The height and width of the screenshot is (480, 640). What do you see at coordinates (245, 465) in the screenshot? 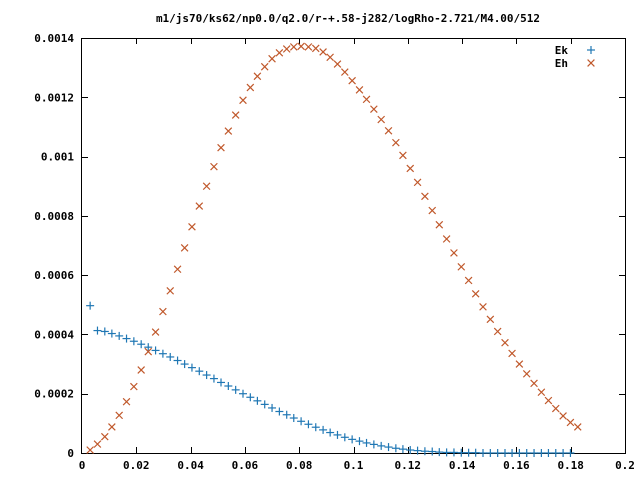
I see `x-tick-label: 0.06` at bounding box center [245, 465].